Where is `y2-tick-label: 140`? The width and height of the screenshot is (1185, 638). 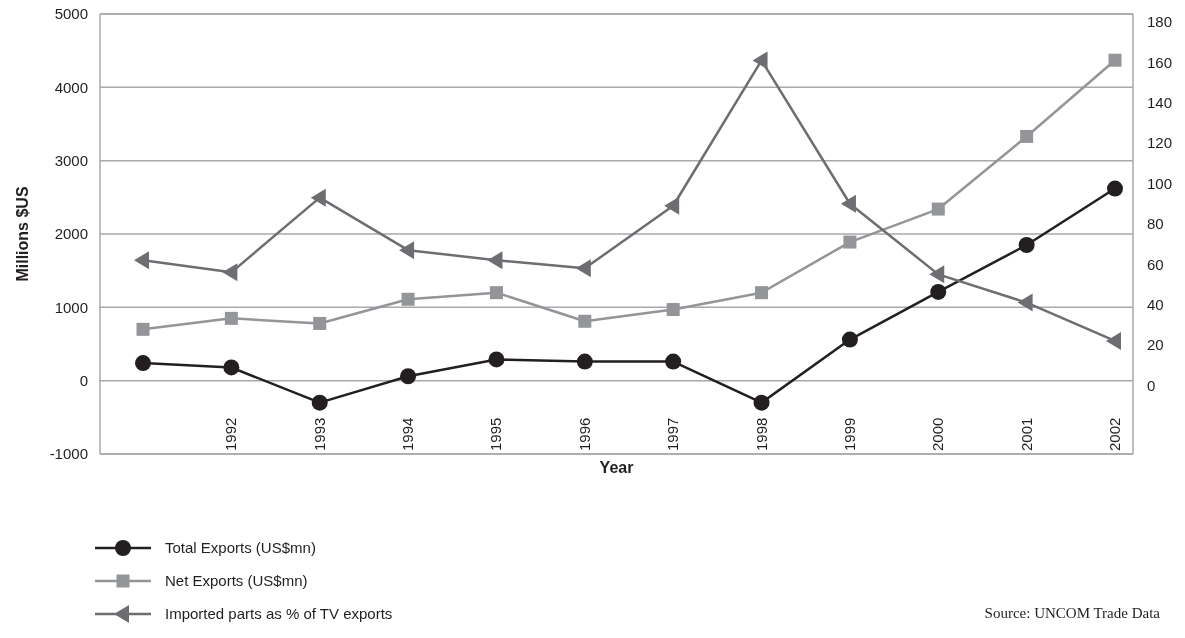
y2-tick-label: 140 is located at coordinates (1160, 103).